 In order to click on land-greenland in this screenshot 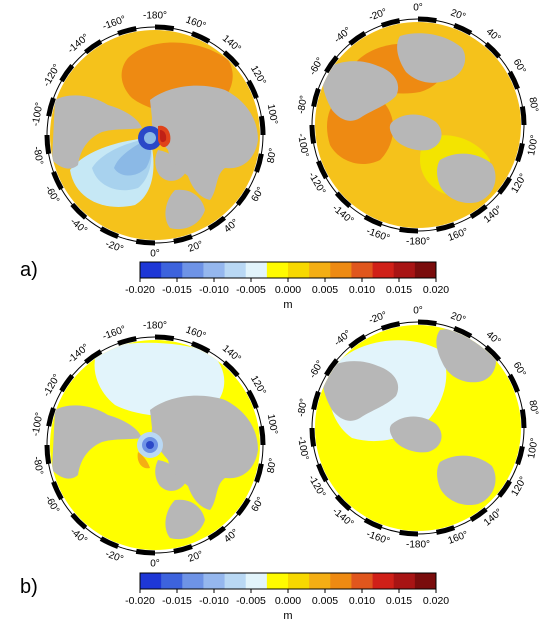, I will do `click(170, 475)`.